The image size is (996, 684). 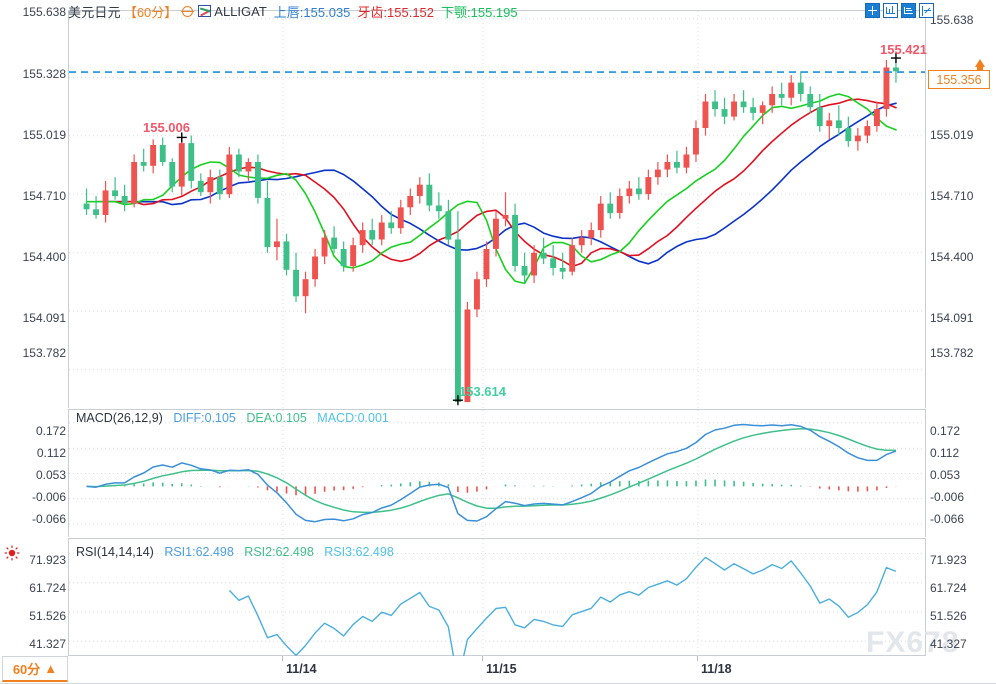 What do you see at coordinates (51, 668) in the screenshot?
I see `period-tab-arrow-icon: ▲` at bounding box center [51, 668].